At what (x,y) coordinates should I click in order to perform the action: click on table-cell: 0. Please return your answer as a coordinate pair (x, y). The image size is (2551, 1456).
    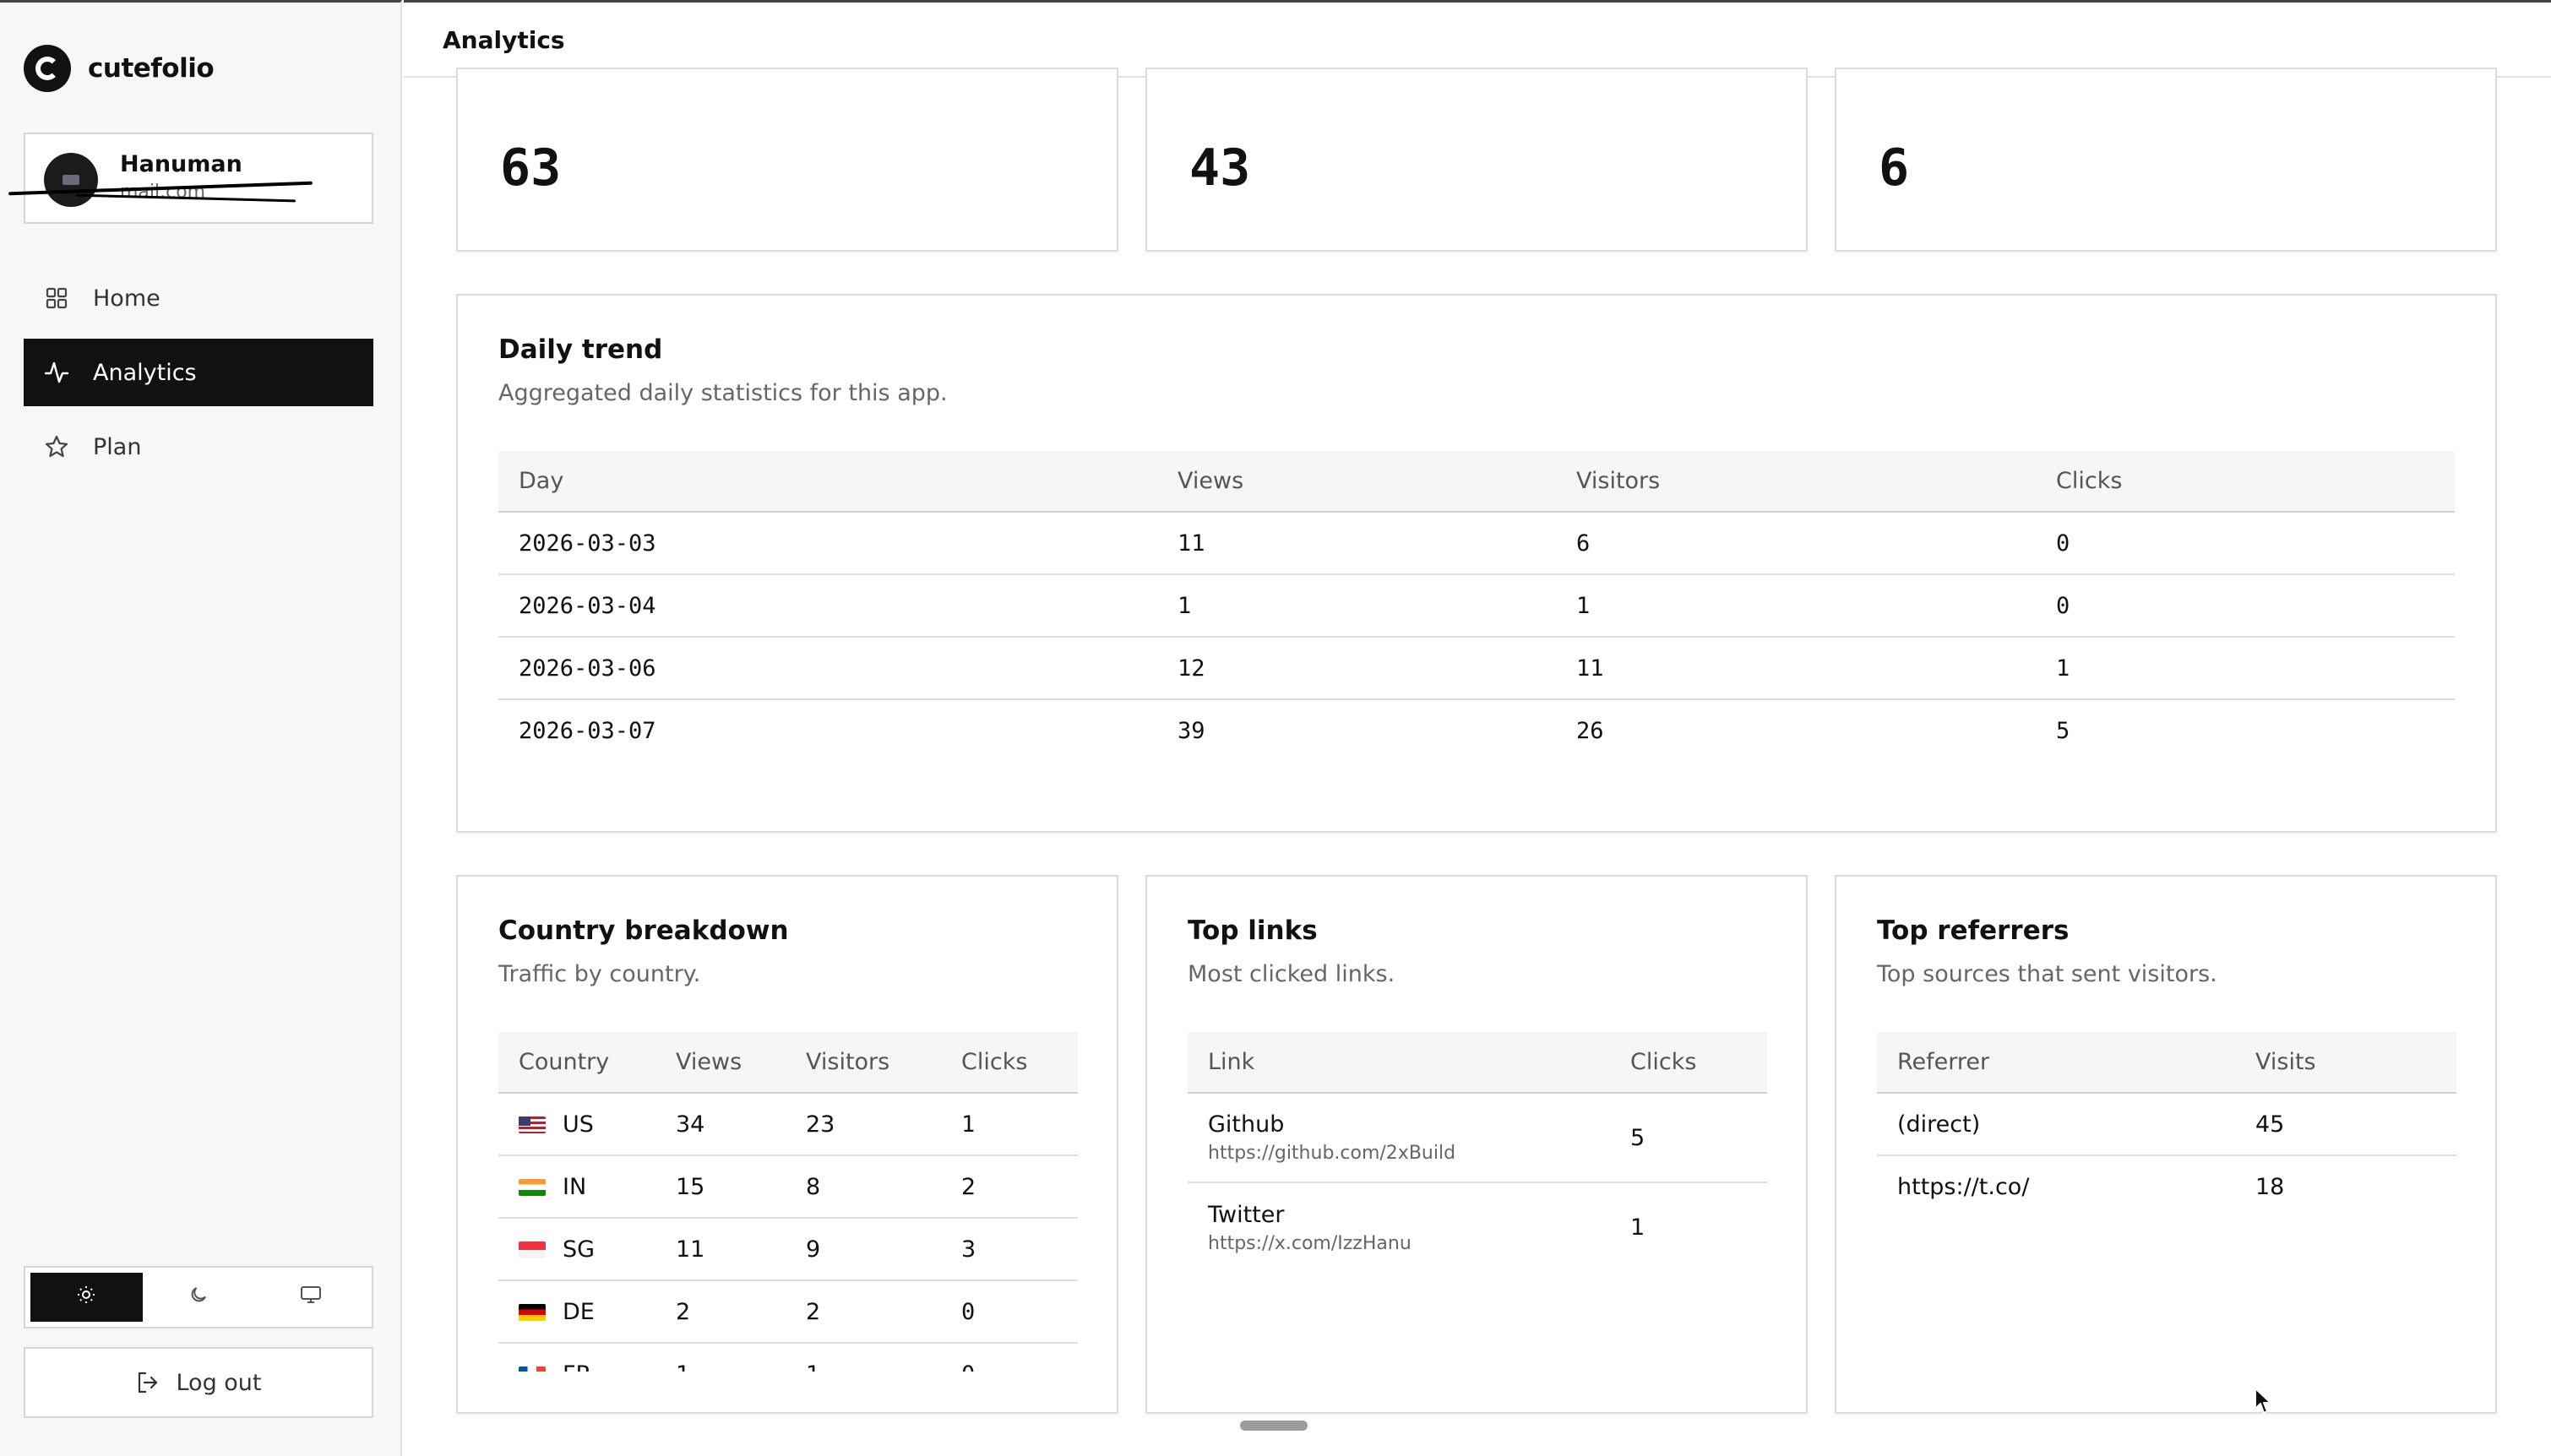
    Looking at the image, I should click on (1009, 1312).